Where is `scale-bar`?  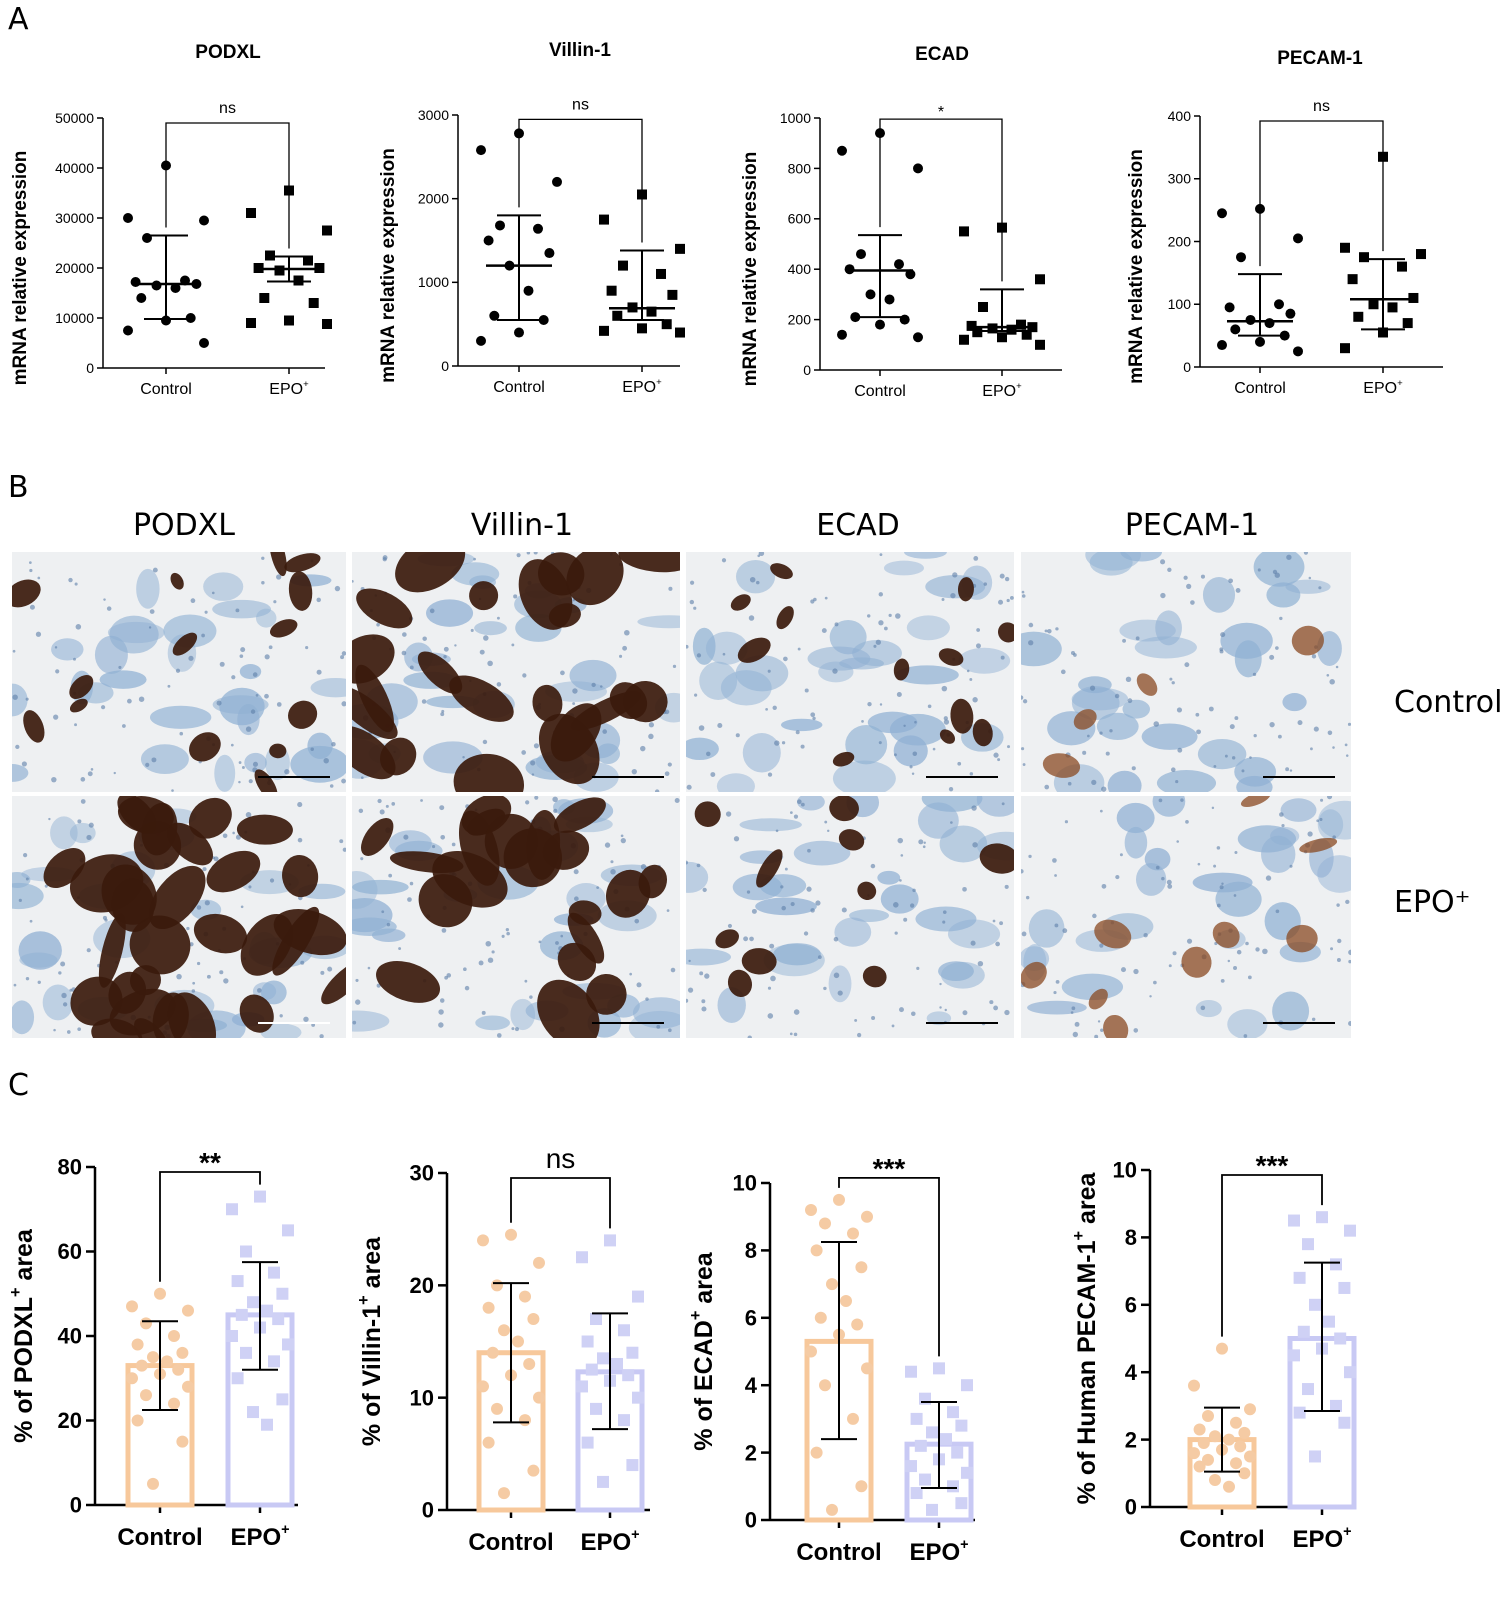
scale-bar is located at coordinates (294, 1023).